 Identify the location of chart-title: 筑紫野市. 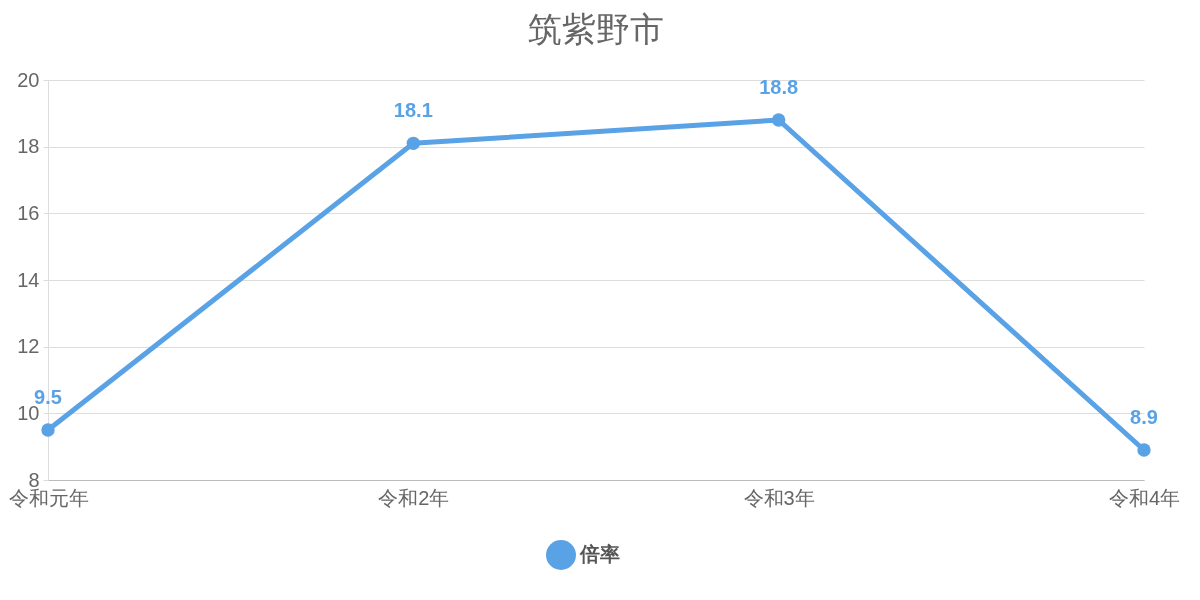
(596, 29).